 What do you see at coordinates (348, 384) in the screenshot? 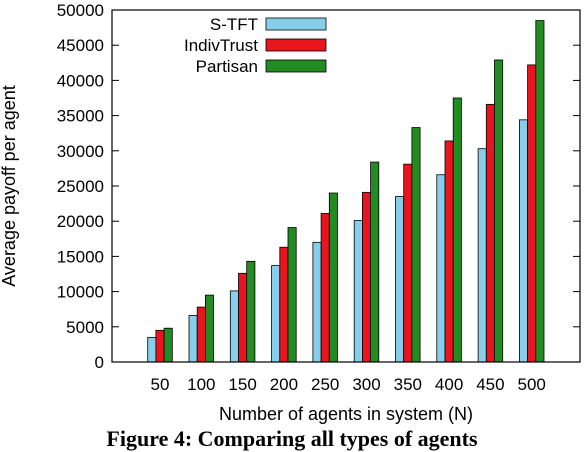
I see `x-axis: 50 100 150 200 250 300 350 400 450 500` at bounding box center [348, 384].